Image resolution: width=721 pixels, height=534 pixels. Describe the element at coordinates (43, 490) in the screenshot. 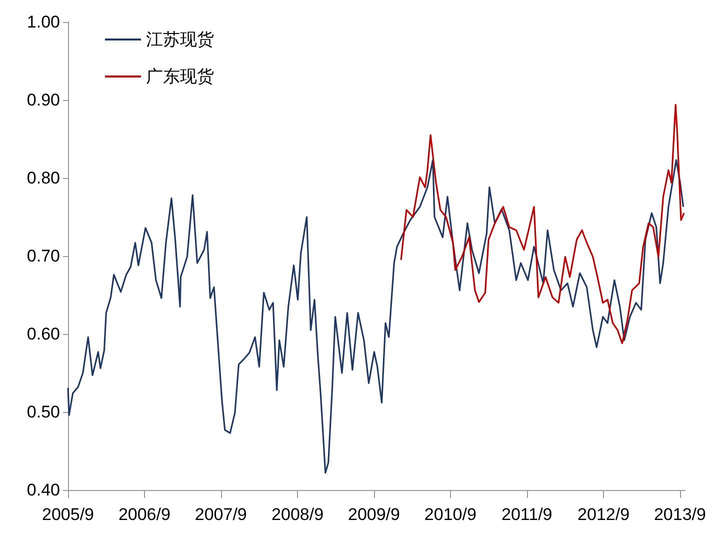

I see `y-tick-label: 0.40` at that location.